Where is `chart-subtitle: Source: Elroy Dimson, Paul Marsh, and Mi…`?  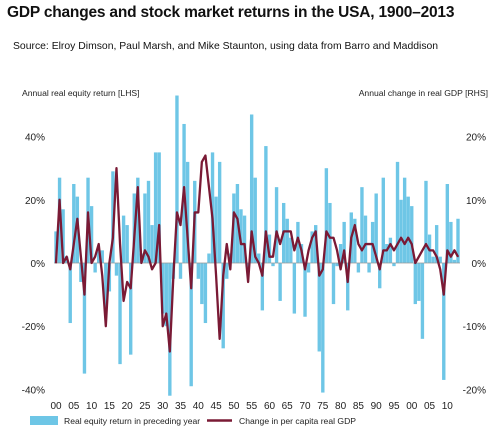 chart-subtitle: Source: Elroy Dimson, Paul Marsh, and Mi… is located at coordinates (226, 46).